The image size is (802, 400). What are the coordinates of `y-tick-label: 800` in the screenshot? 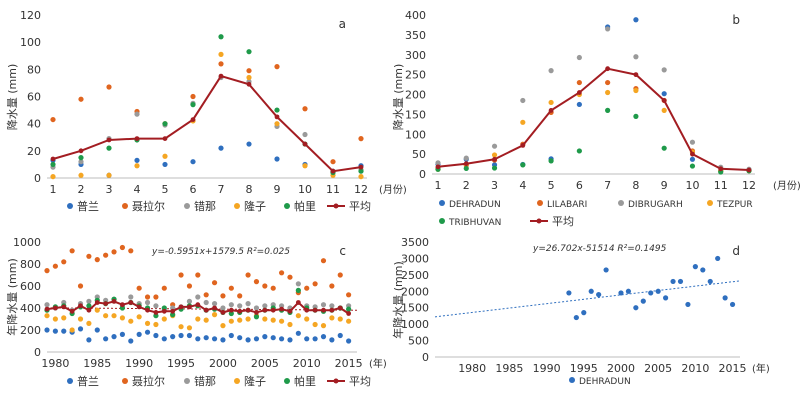 It's located at (30, 264).